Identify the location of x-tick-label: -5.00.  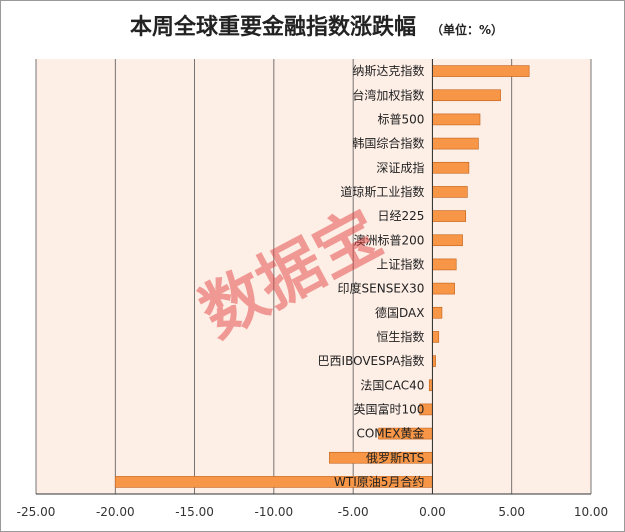
(353, 512).